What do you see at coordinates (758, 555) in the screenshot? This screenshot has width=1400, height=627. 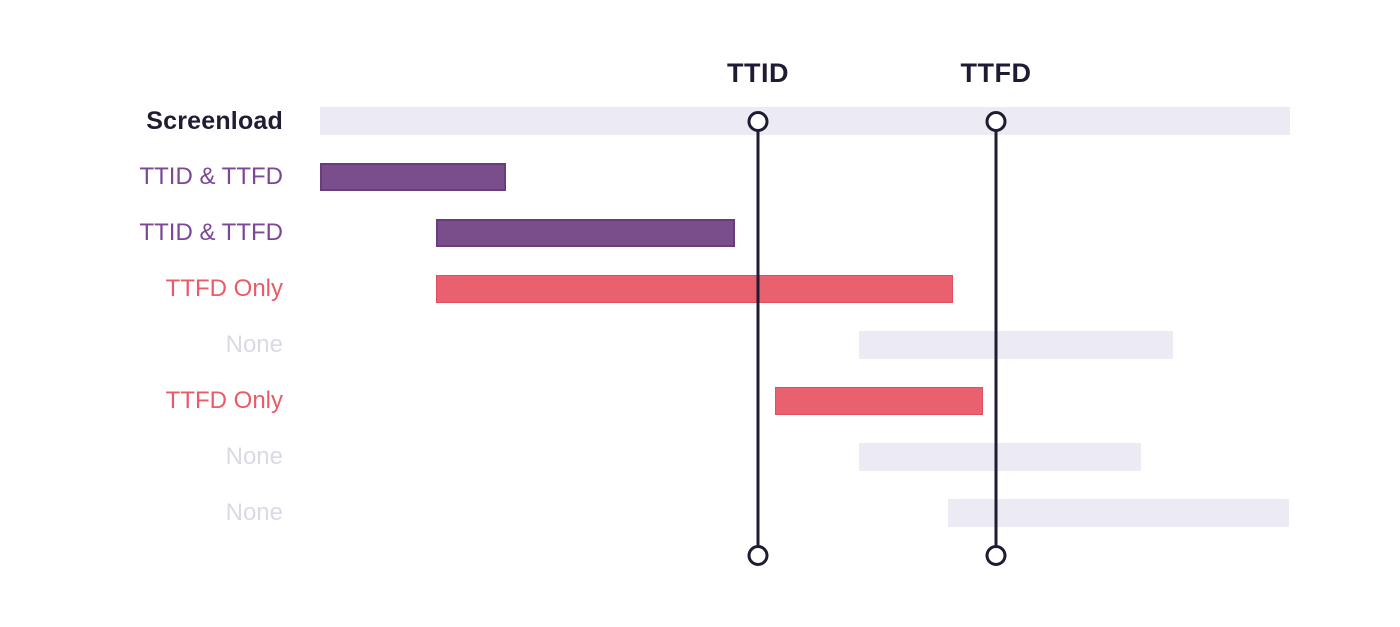 I see `ttid-marker-bottom-circle-icon` at bounding box center [758, 555].